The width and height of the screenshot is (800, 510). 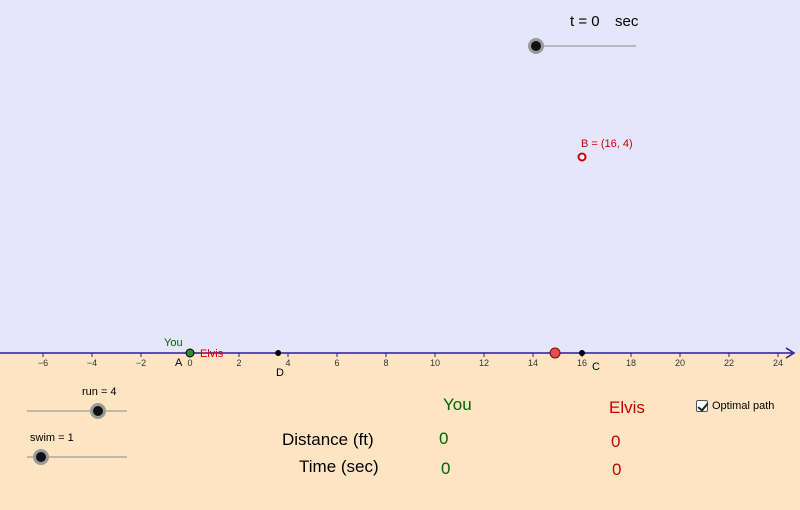 What do you see at coordinates (336, 363) in the screenshot?
I see `x-axis-tick-label: 6` at bounding box center [336, 363].